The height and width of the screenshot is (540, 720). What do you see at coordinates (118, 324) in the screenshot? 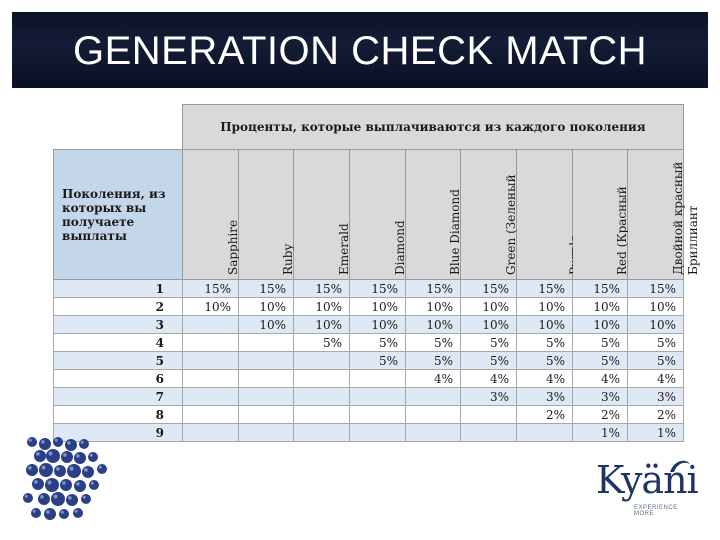
I see `generation-number: 3` at bounding box center [118, 324].